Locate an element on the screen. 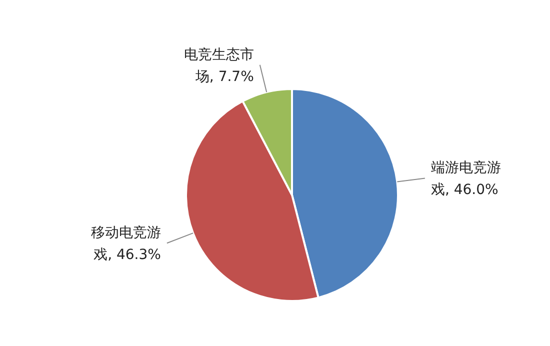  slice-label: 移动电竞游戏, 46.3% is located at coordinates (125, 243).